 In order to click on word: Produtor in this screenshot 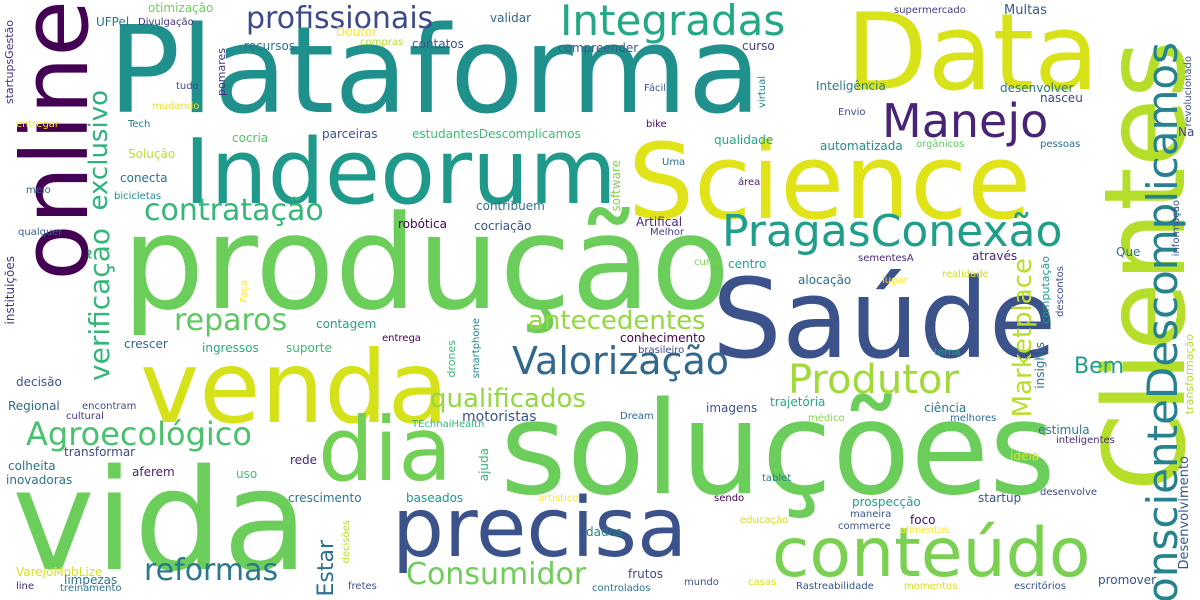, I will do `click(873, 380)`.